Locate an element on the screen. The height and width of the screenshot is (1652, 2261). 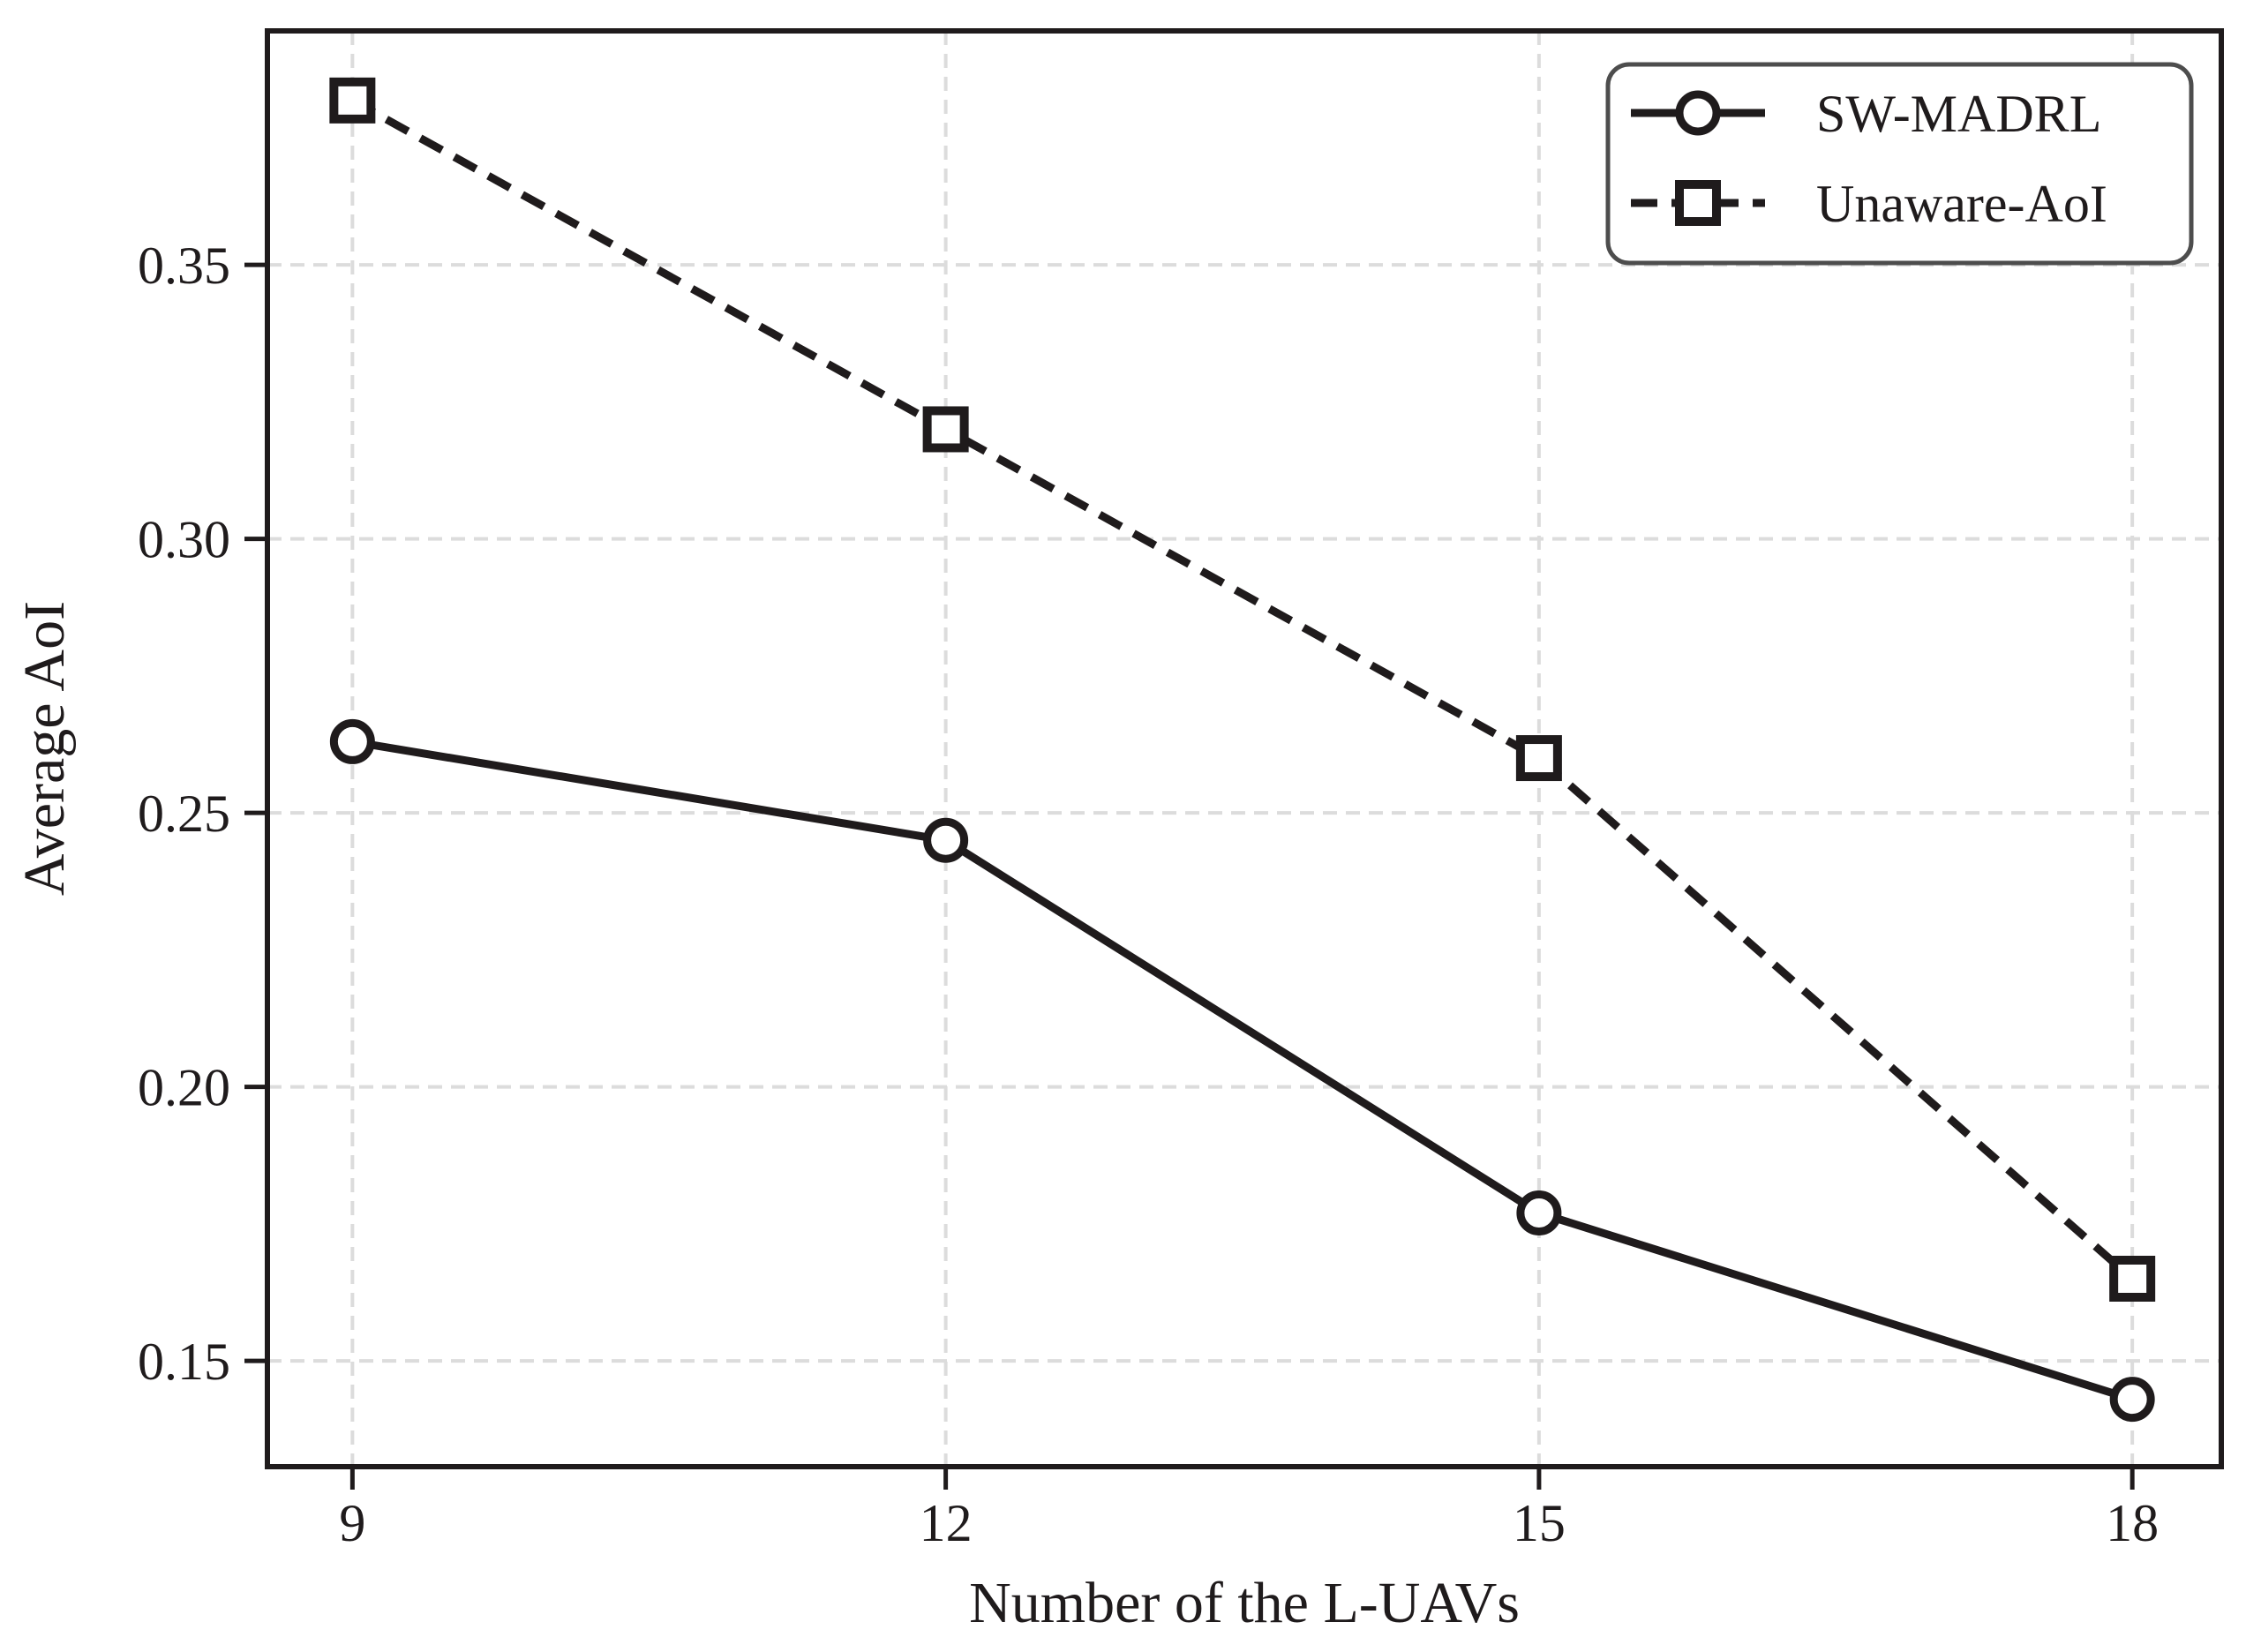
y-tick-label-0.30: 0.30 is located at coordinates (184, 540).